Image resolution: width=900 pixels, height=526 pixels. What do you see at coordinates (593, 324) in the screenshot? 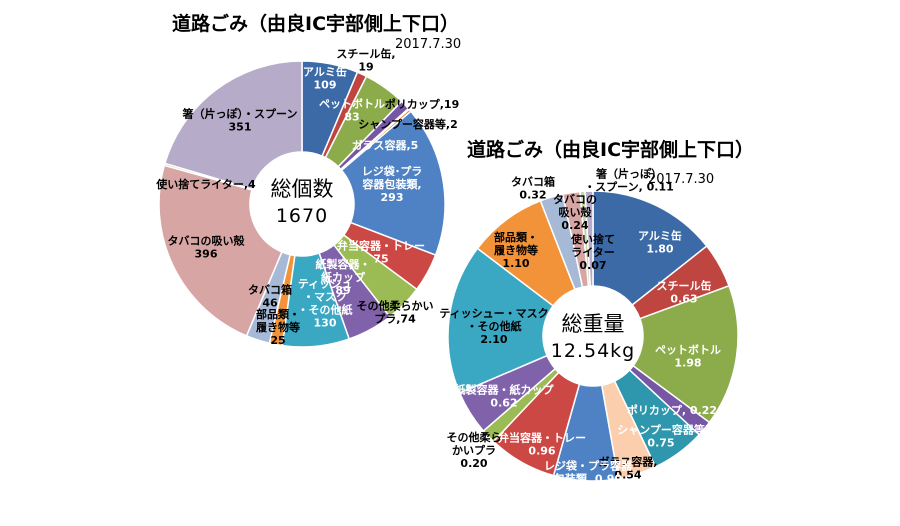
I see `chart2-center-label: 総重量` at bounding box center [593, 324].